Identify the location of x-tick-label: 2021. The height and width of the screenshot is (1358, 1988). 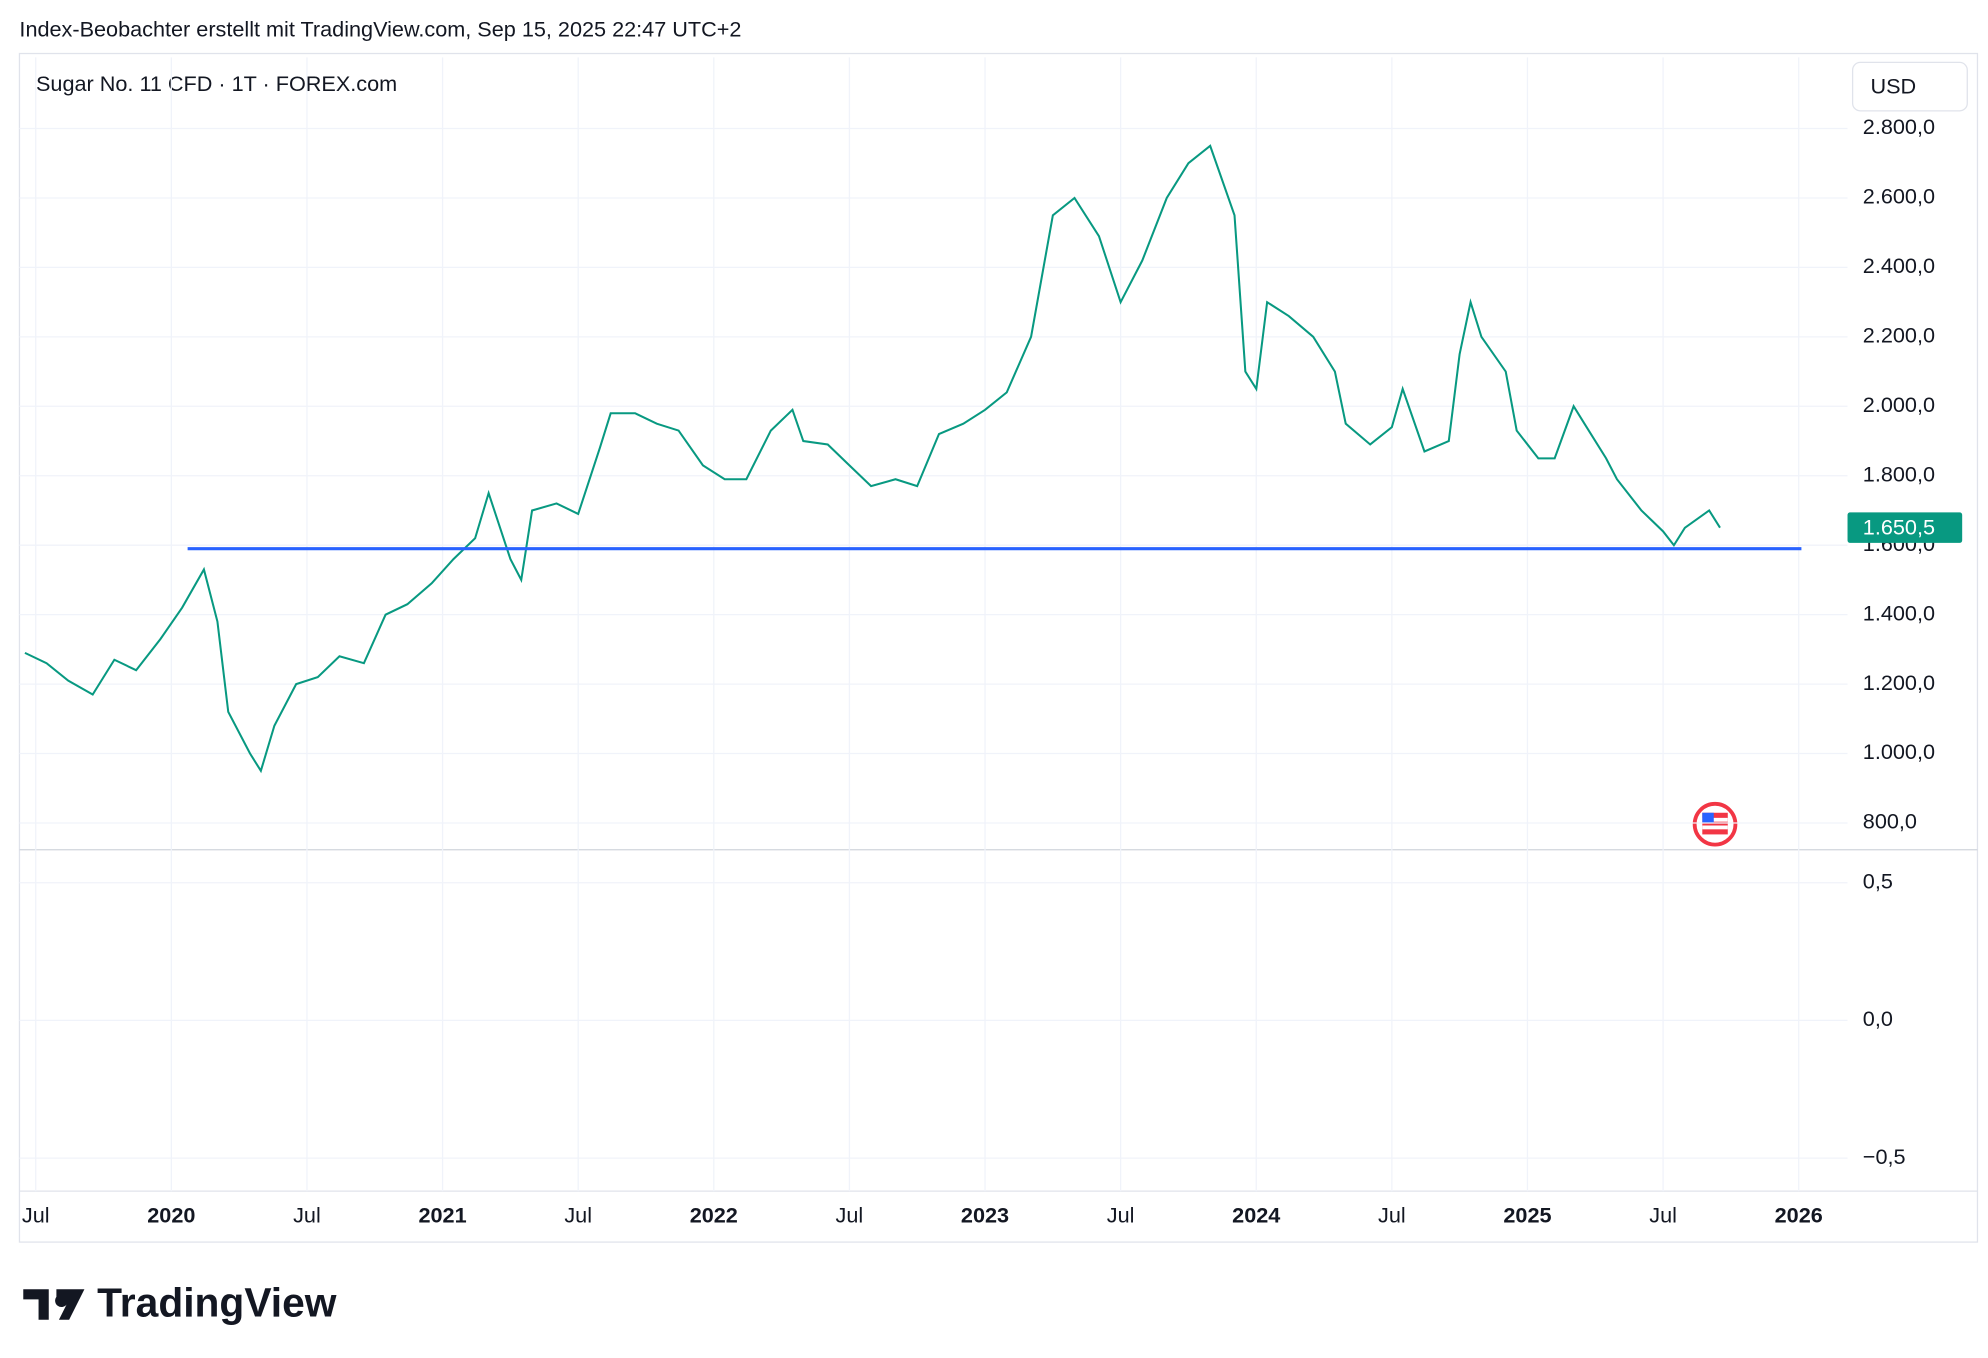
(442, 1214).